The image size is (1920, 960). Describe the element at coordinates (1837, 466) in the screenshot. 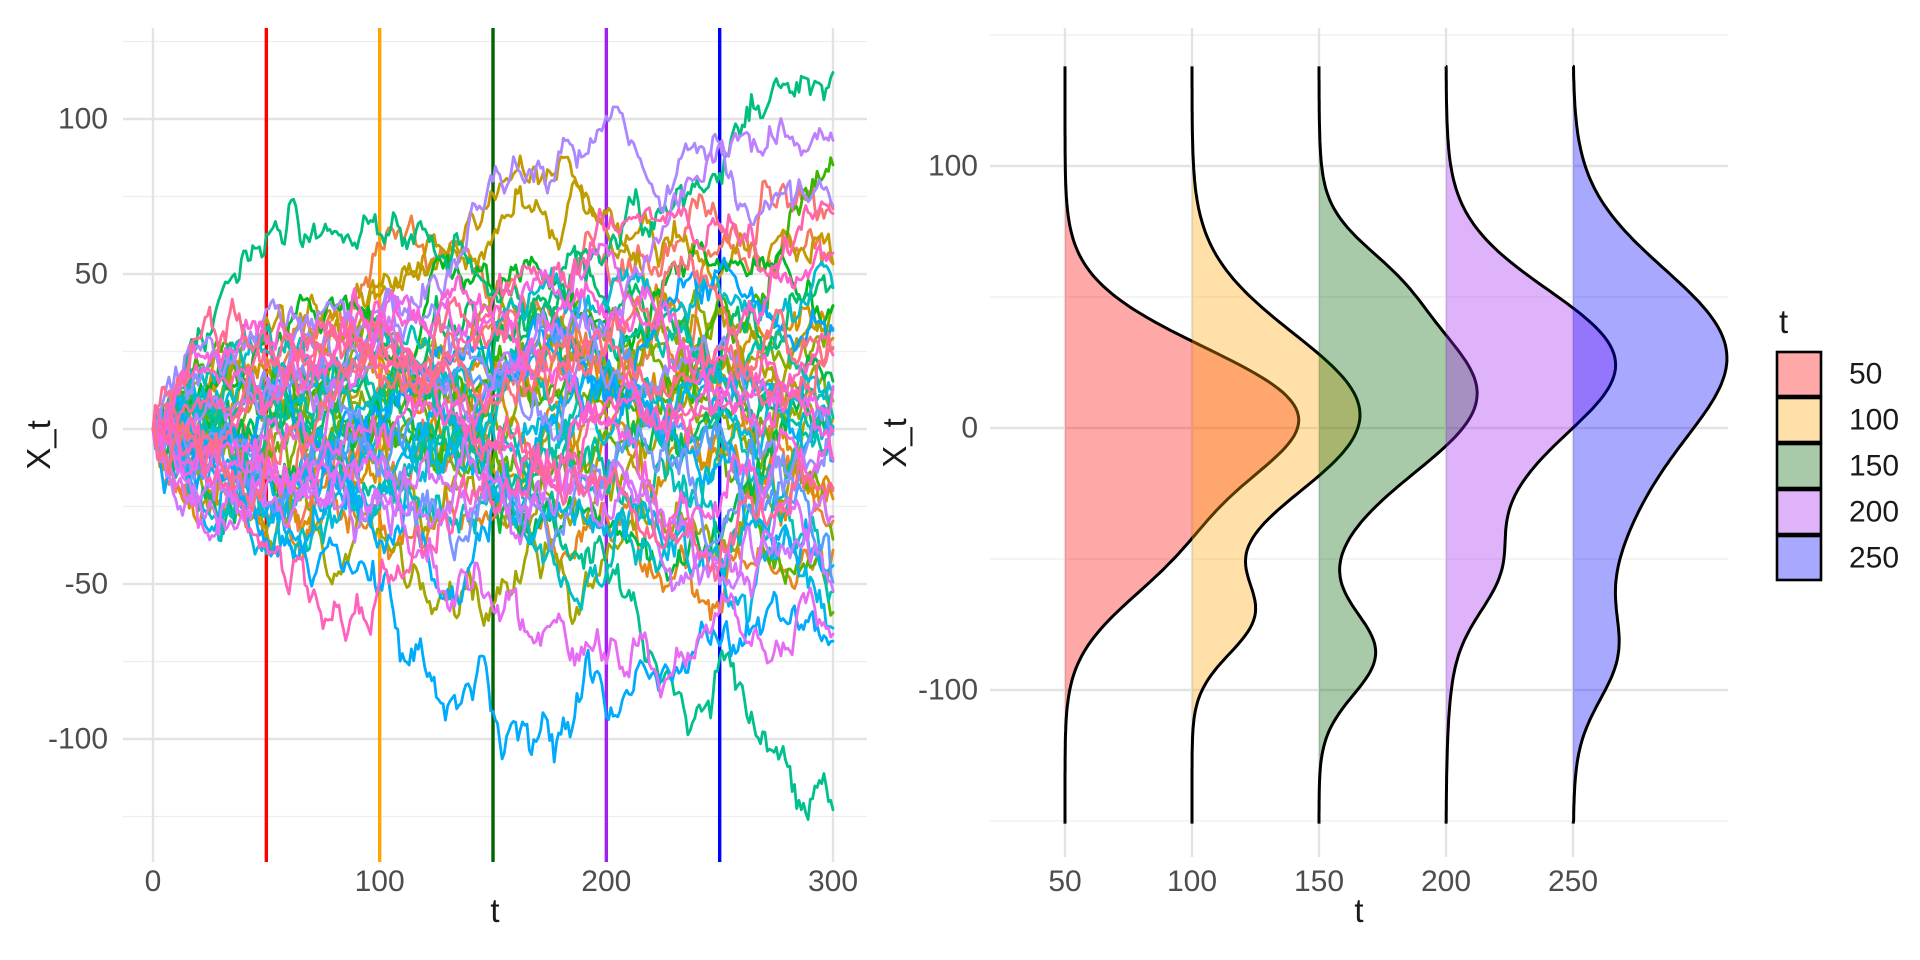

I see `legend-keys: 50 100 150 200 250` at that location.